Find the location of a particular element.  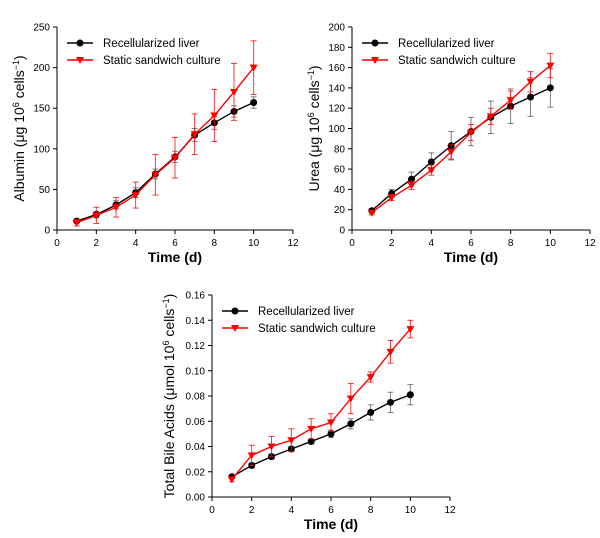

x-tick-label: 4 is located at coordinates (292, 510).